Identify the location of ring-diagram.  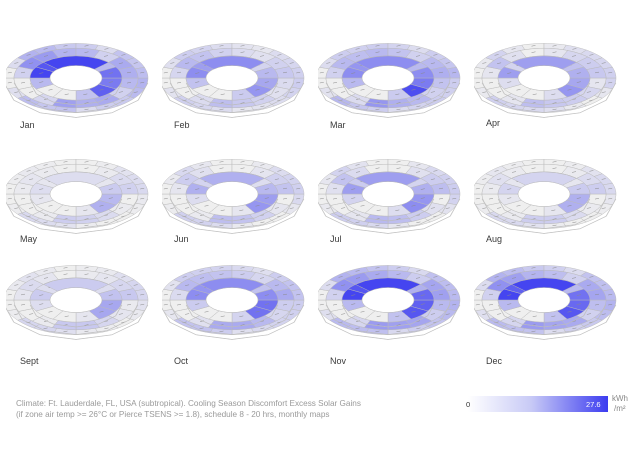
(545, 80).